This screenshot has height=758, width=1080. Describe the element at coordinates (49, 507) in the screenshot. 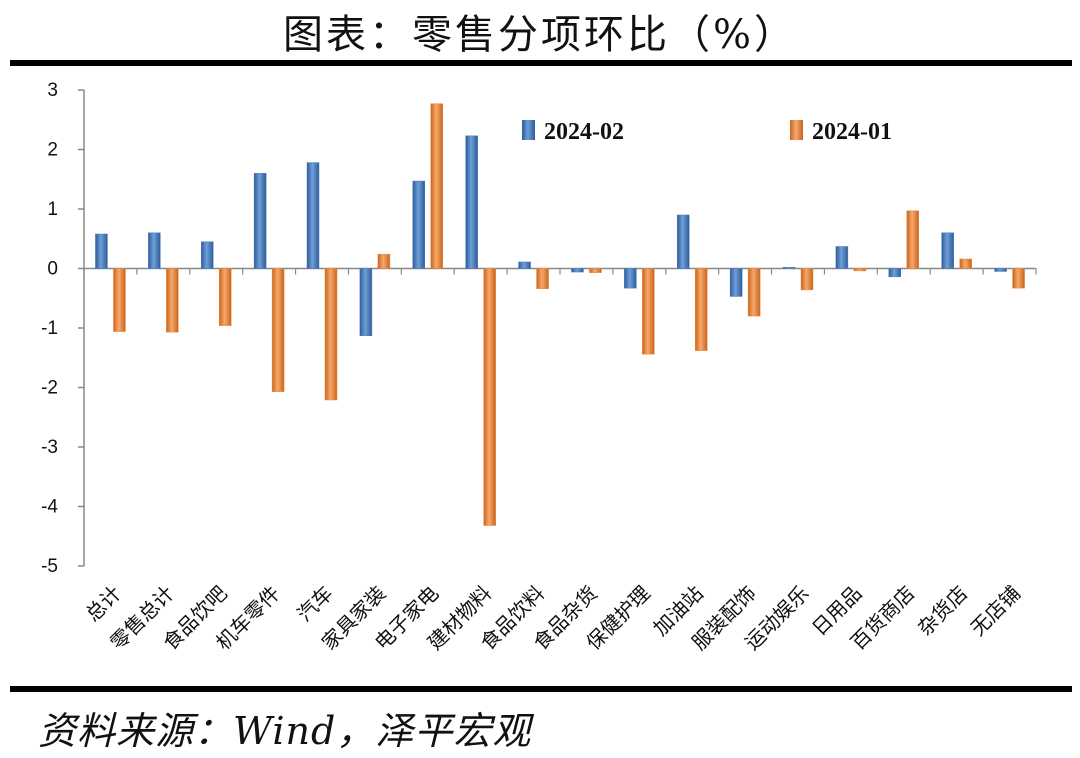

I see `y-tick-label: -4` at that location.